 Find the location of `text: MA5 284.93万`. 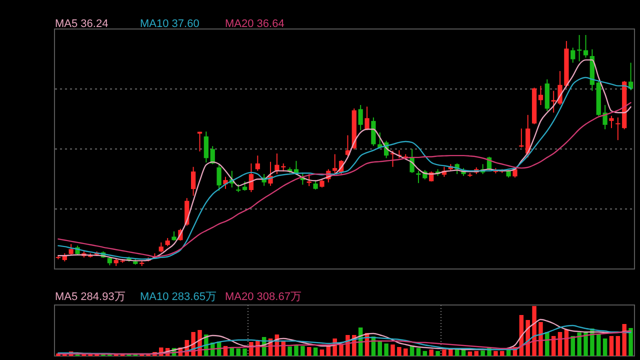

text: MA5 284.93万 is located at coordinates (90, 297).